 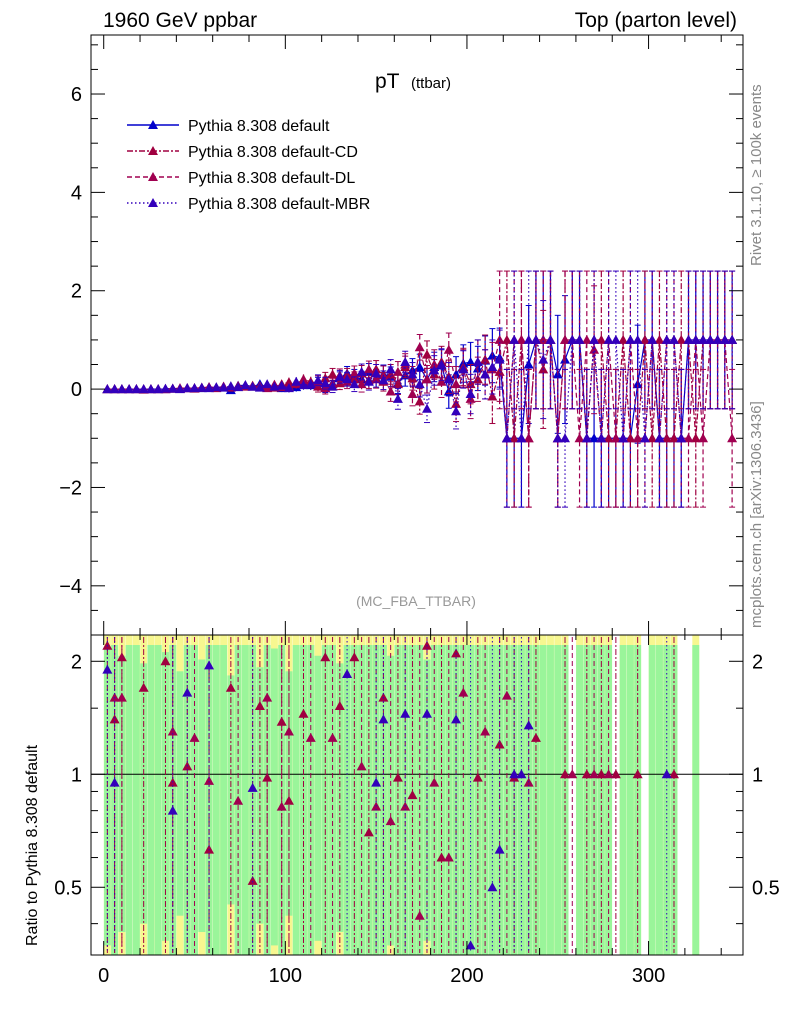 I want to click on main-ytick-label: 2, so click(x=76, y=292).